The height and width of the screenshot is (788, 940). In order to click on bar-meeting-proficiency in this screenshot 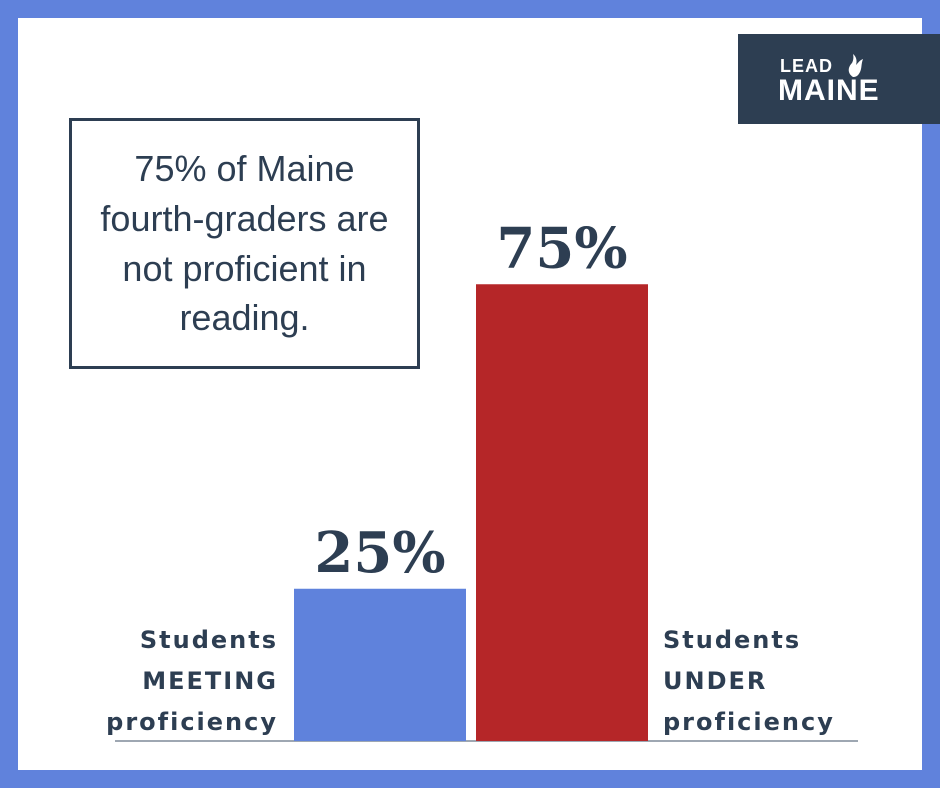, I will do `click(380, 664)`.